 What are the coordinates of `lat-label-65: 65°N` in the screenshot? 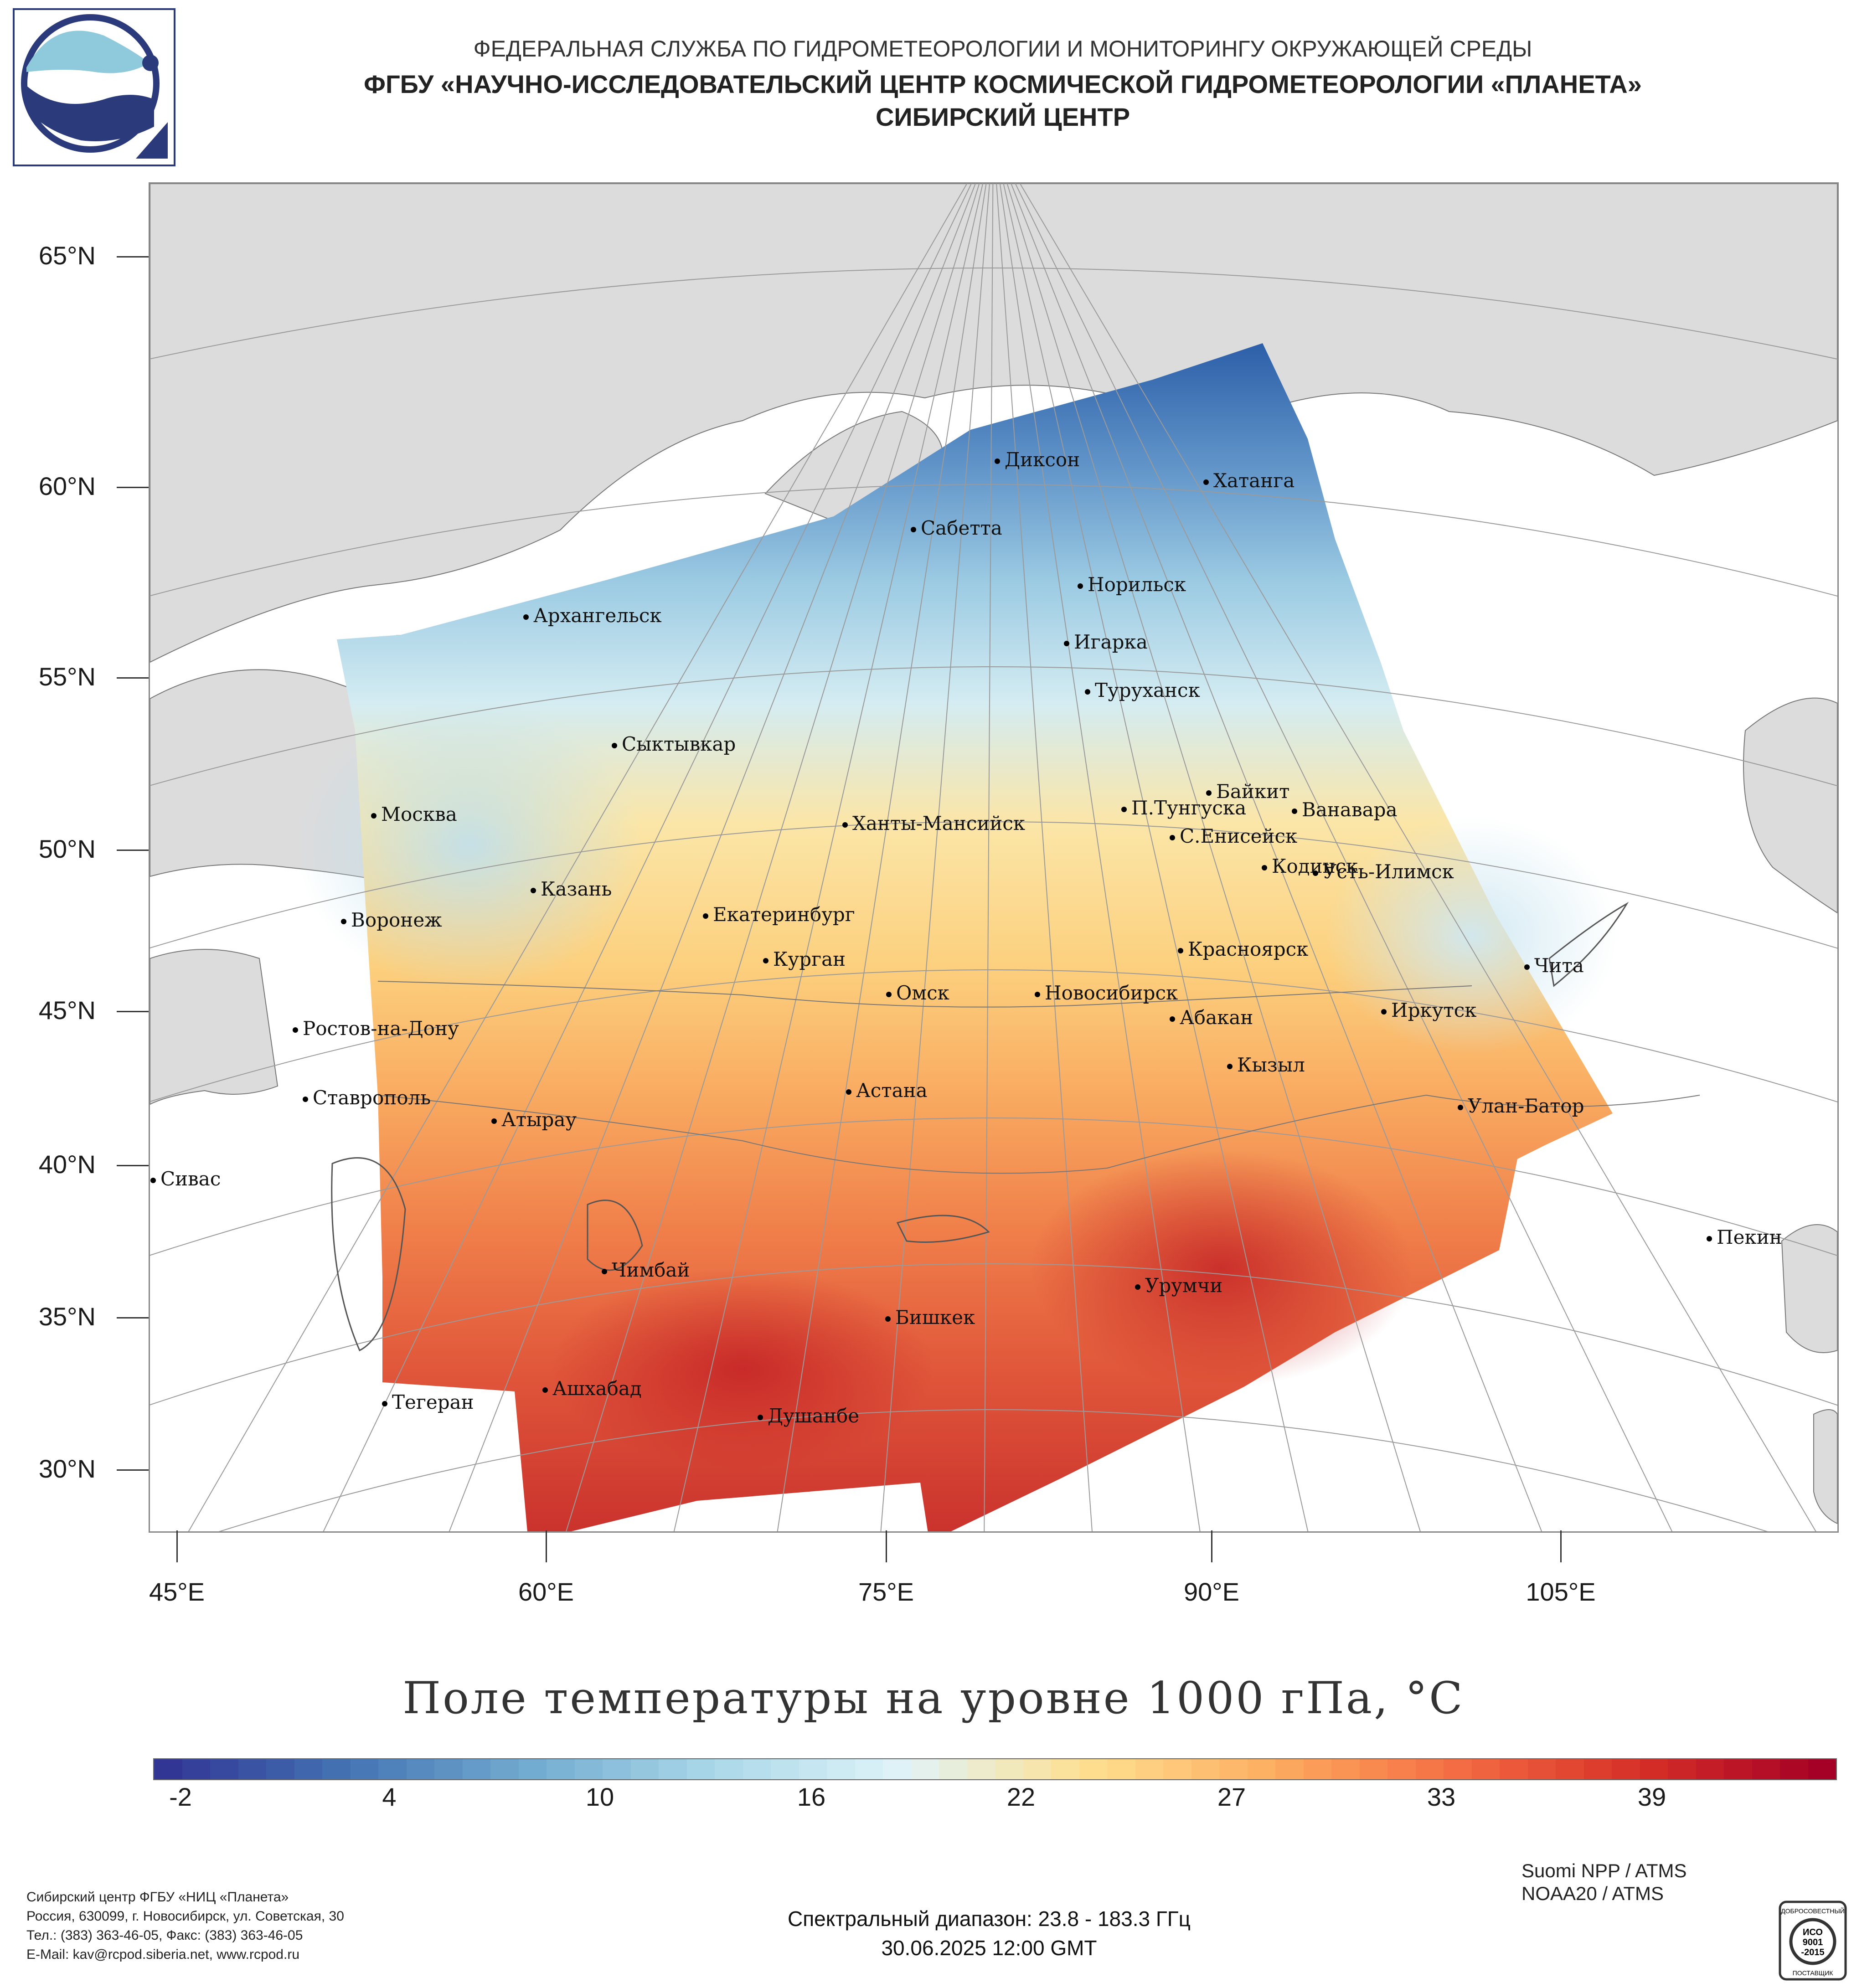 It's located at (67, 255).